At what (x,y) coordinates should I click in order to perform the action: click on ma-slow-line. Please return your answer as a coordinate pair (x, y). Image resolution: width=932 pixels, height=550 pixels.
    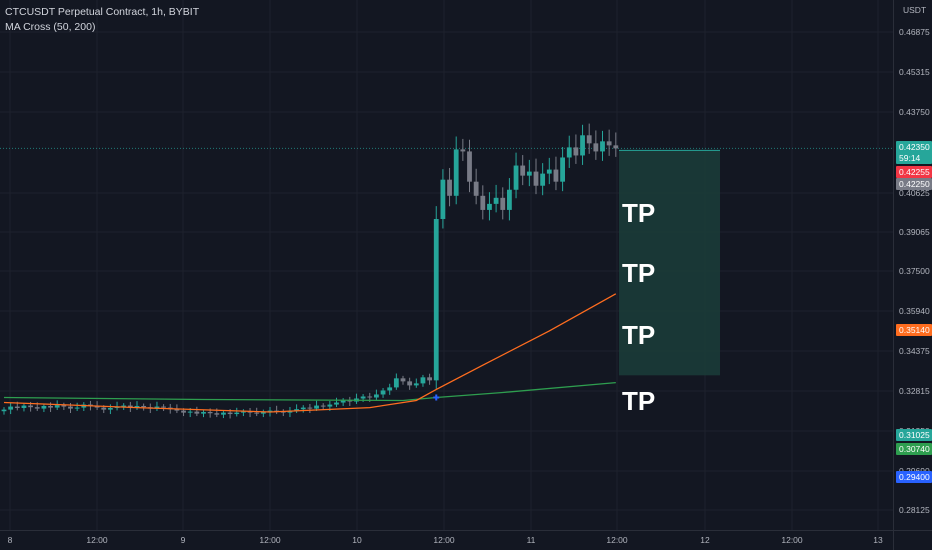
    Looking at the image, I should click on (309, 391).